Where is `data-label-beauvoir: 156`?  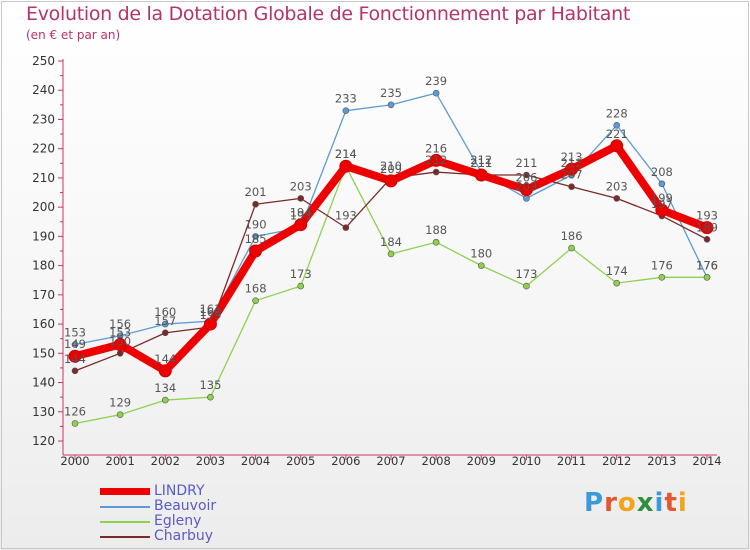
data-label-beauvoir: 156 is located at coordinates (120, 324).